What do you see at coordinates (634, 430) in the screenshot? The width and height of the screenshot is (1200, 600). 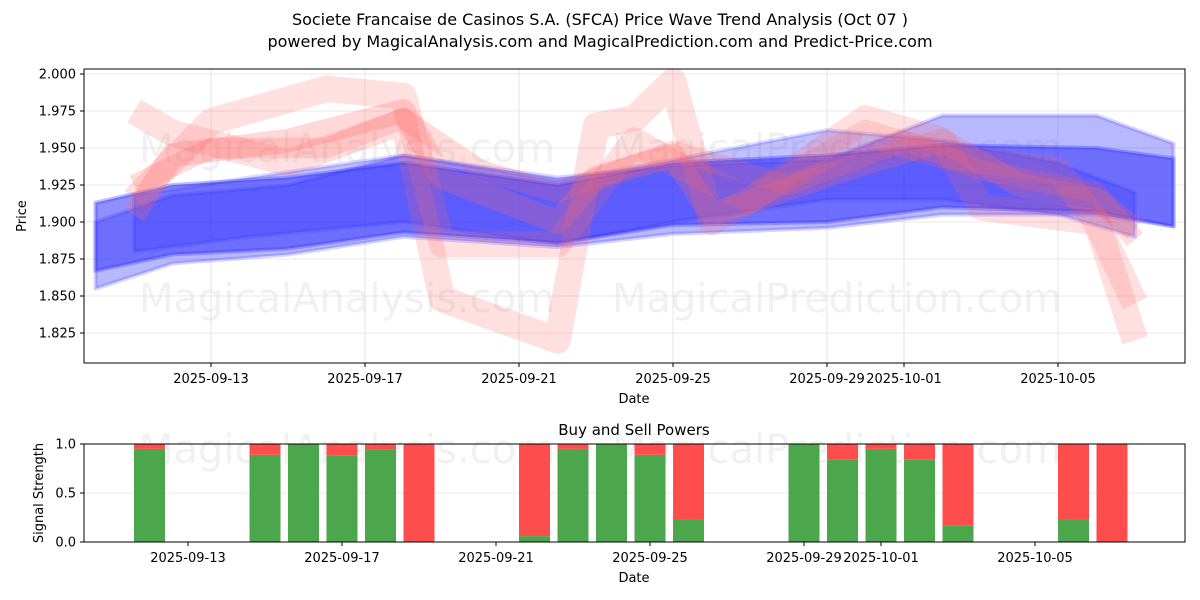 I see `signal-chart-title: Buy and Sell Powers` at bounding box center [634, 430].